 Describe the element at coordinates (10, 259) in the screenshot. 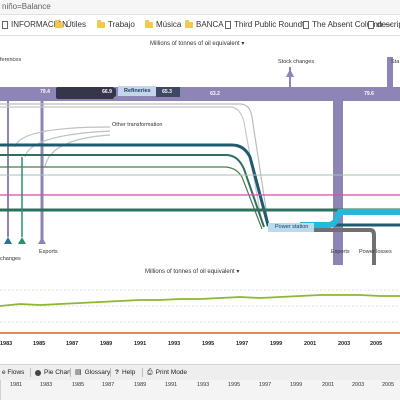

I see `label-changes: changes` at that location.